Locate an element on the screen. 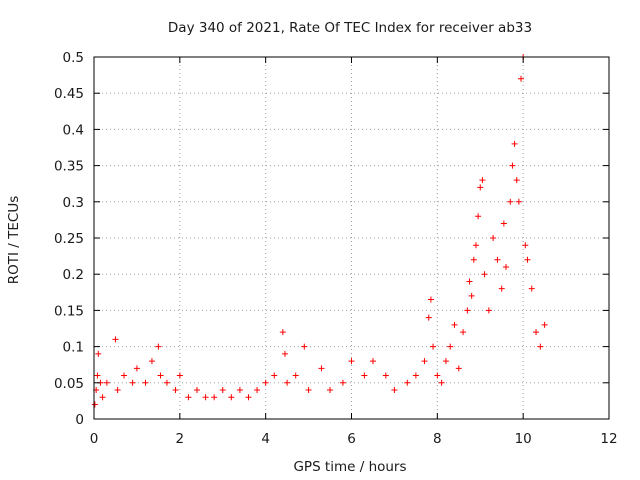 The width and height of the screenshot is (640, 480). x-tick-label: 6 is located at coordinates (351, 439).